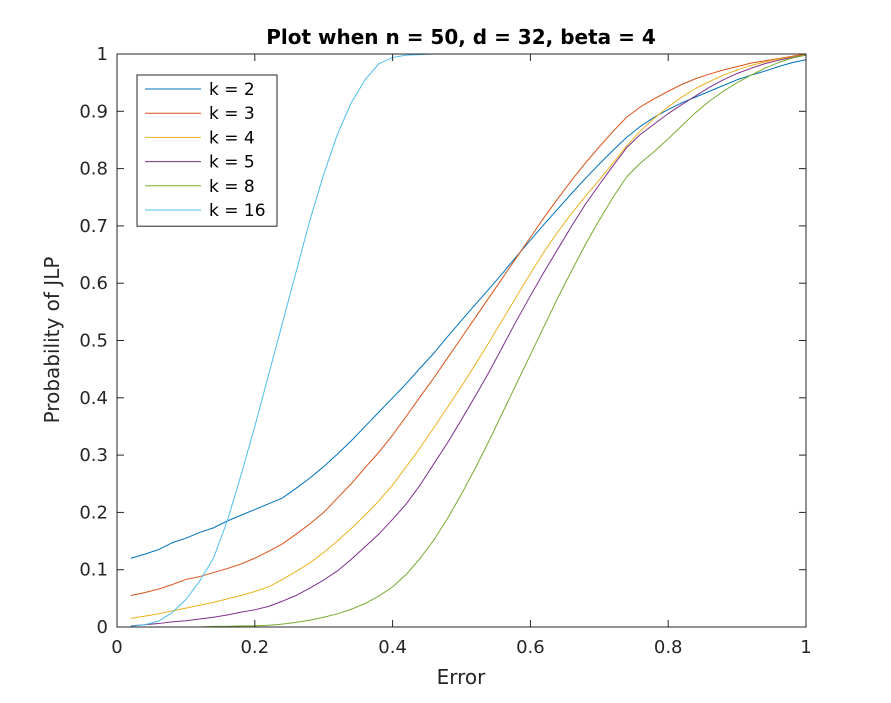  I want to click on y-tick-label: 0.6, so click(93, 283).